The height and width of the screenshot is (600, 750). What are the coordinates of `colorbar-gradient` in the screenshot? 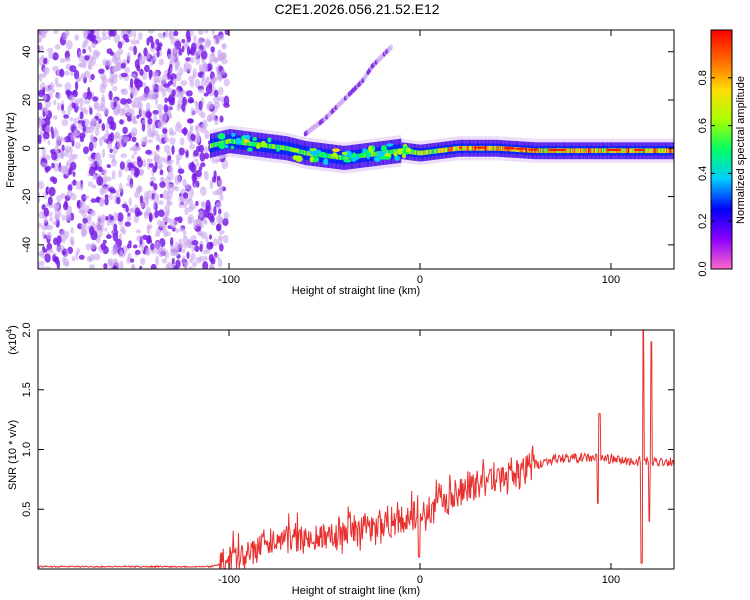 It's located at (721, 149).